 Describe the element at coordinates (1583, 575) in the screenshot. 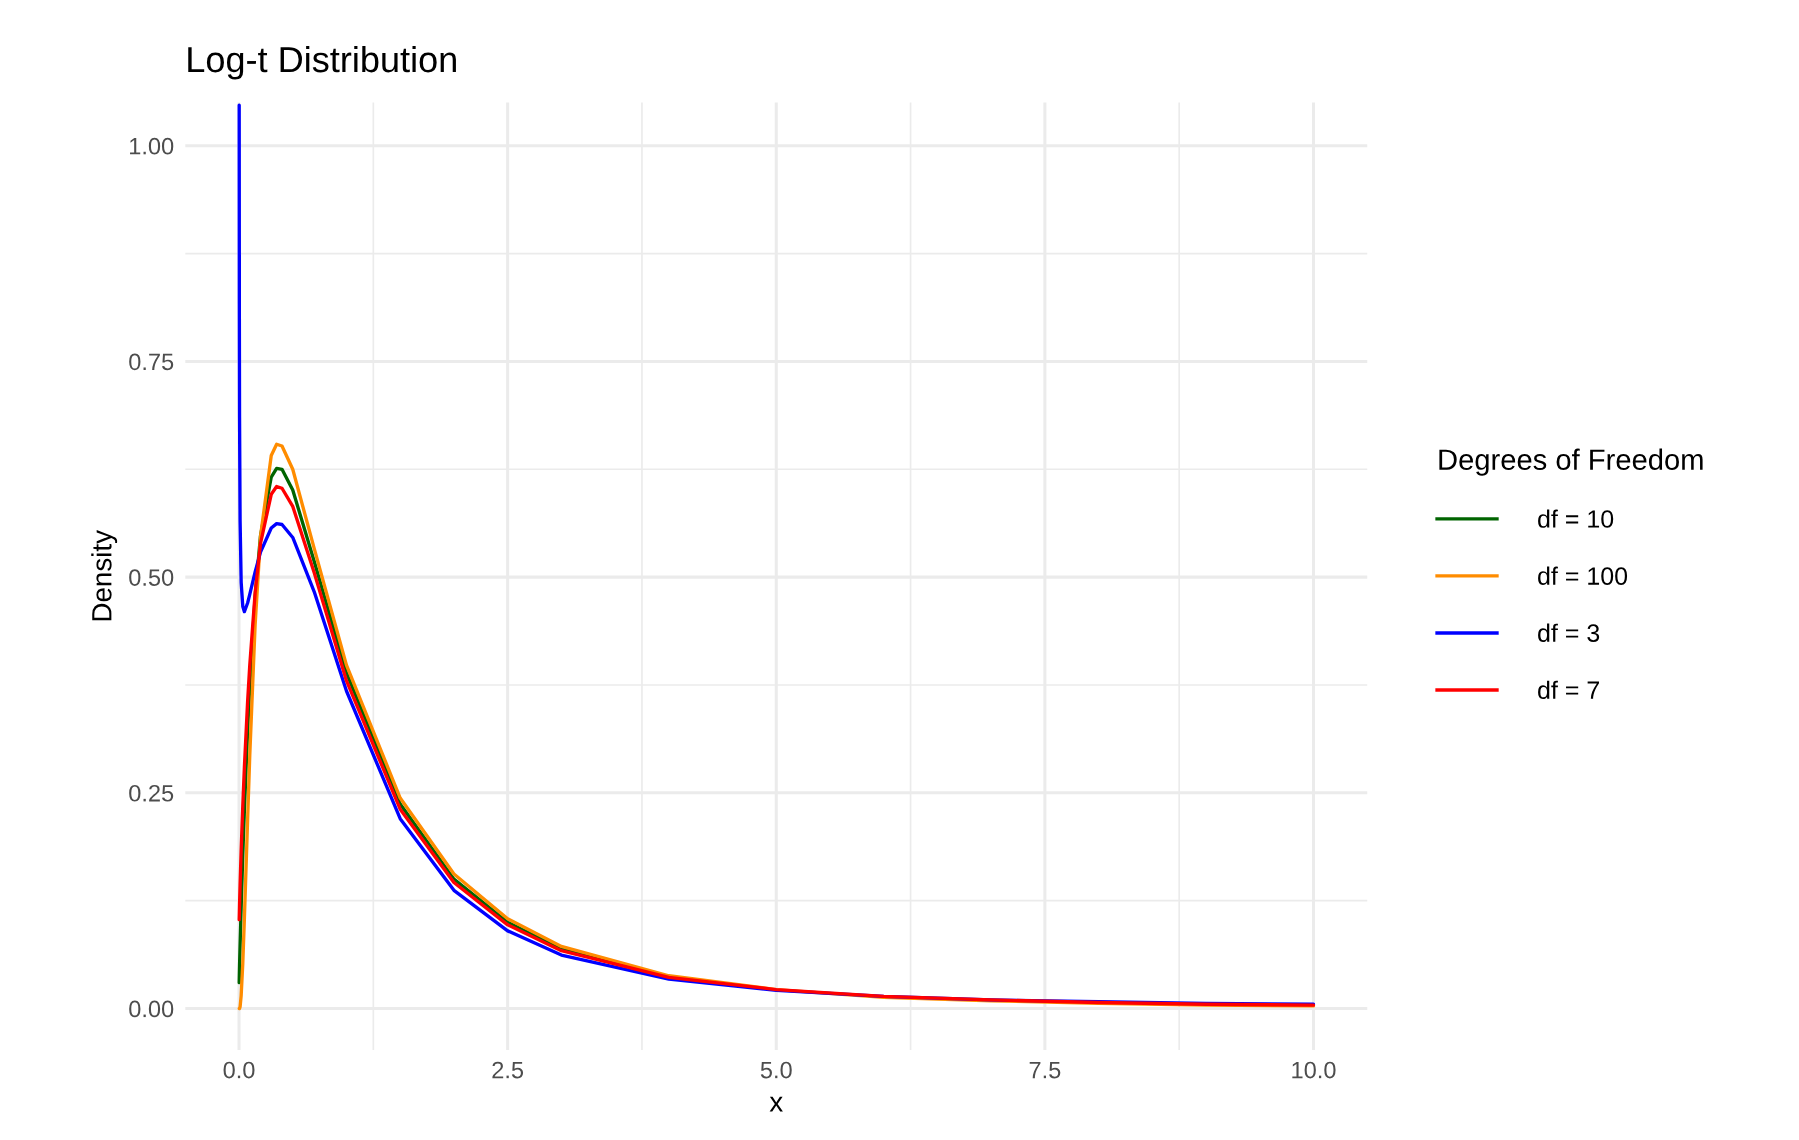

I see `legend-label: df = 100` at that location.